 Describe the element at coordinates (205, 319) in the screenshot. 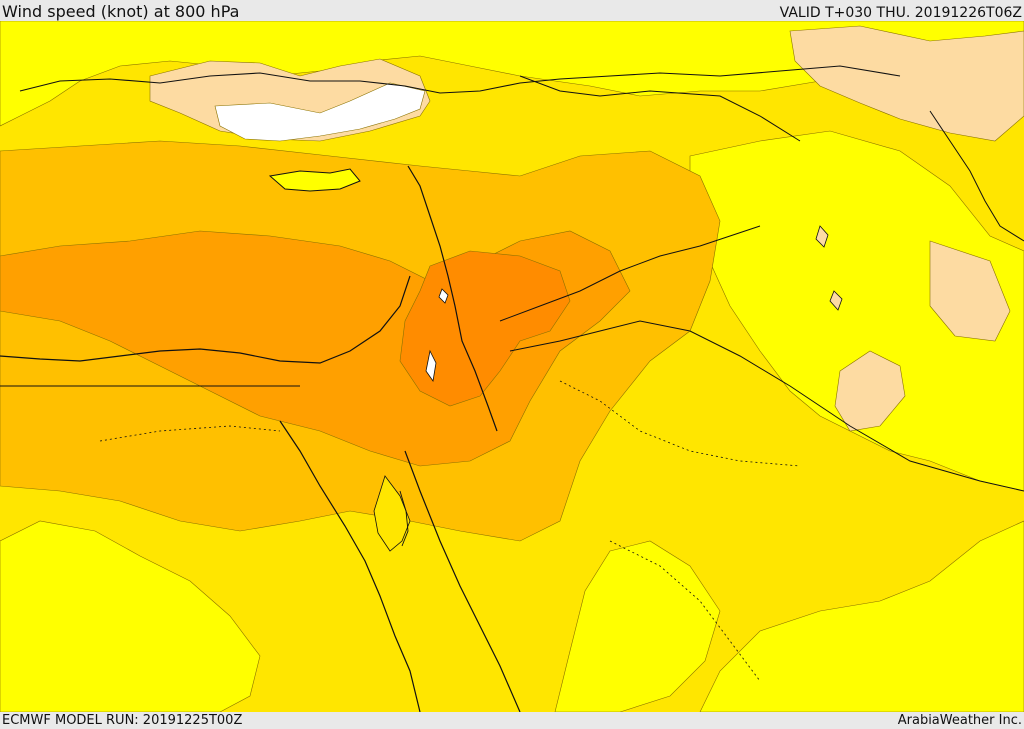

I see `coastline-north-africa` at that location.